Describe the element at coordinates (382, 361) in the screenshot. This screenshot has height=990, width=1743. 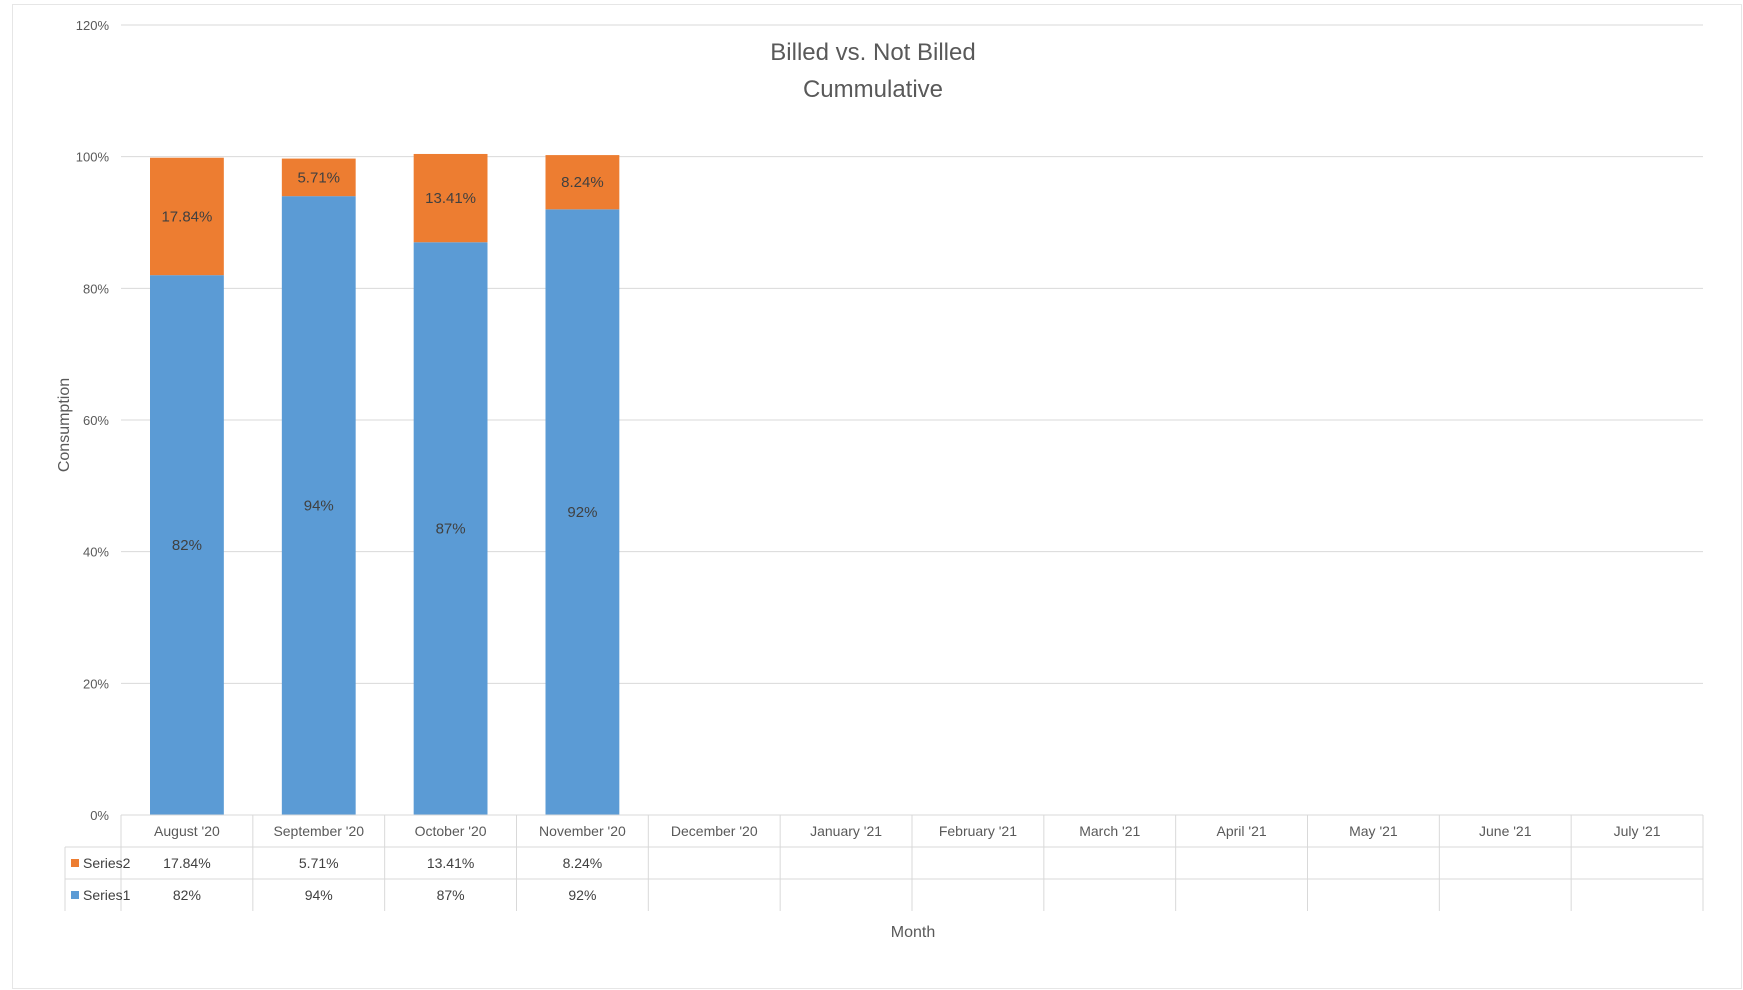
I see `data-labels: 82% 17.84% 94% 5.71% 87% 13.41% 92% 8.24%` at that location.